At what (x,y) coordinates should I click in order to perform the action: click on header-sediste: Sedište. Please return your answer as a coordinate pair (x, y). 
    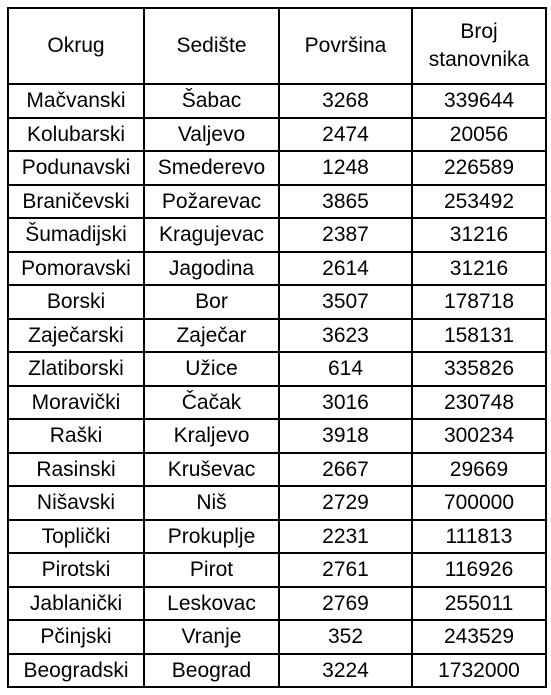
    Looking at the image, I should click on (211, 46).